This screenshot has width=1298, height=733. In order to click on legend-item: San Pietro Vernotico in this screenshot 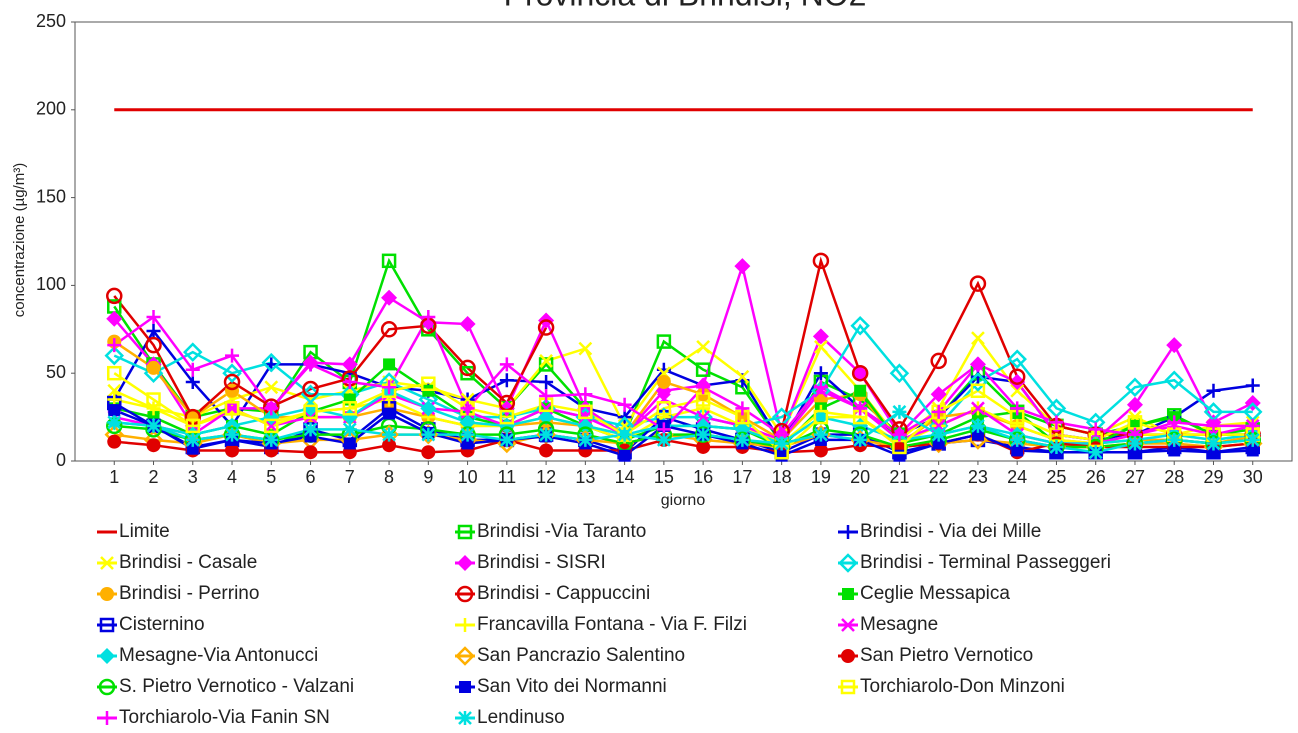, I will do `click(935, 655)`.